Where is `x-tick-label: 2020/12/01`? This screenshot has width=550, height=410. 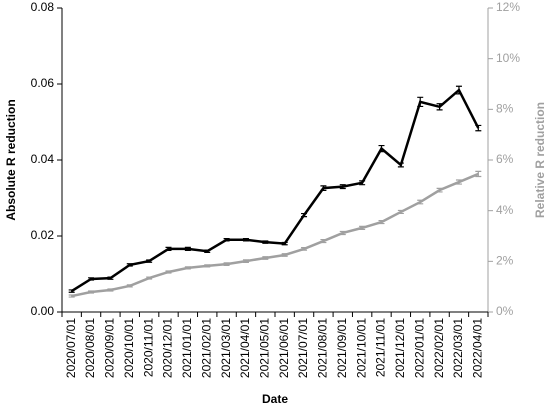 x-tick-label: 2020/12/01 is located at coordinates (168, 348).